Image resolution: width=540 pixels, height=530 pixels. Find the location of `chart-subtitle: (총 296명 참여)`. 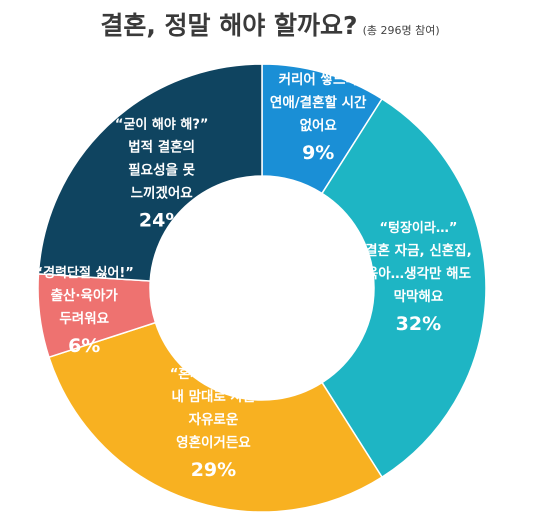

chart-subtitle: (총 296명 참여) is located at coordinates (401, 30).